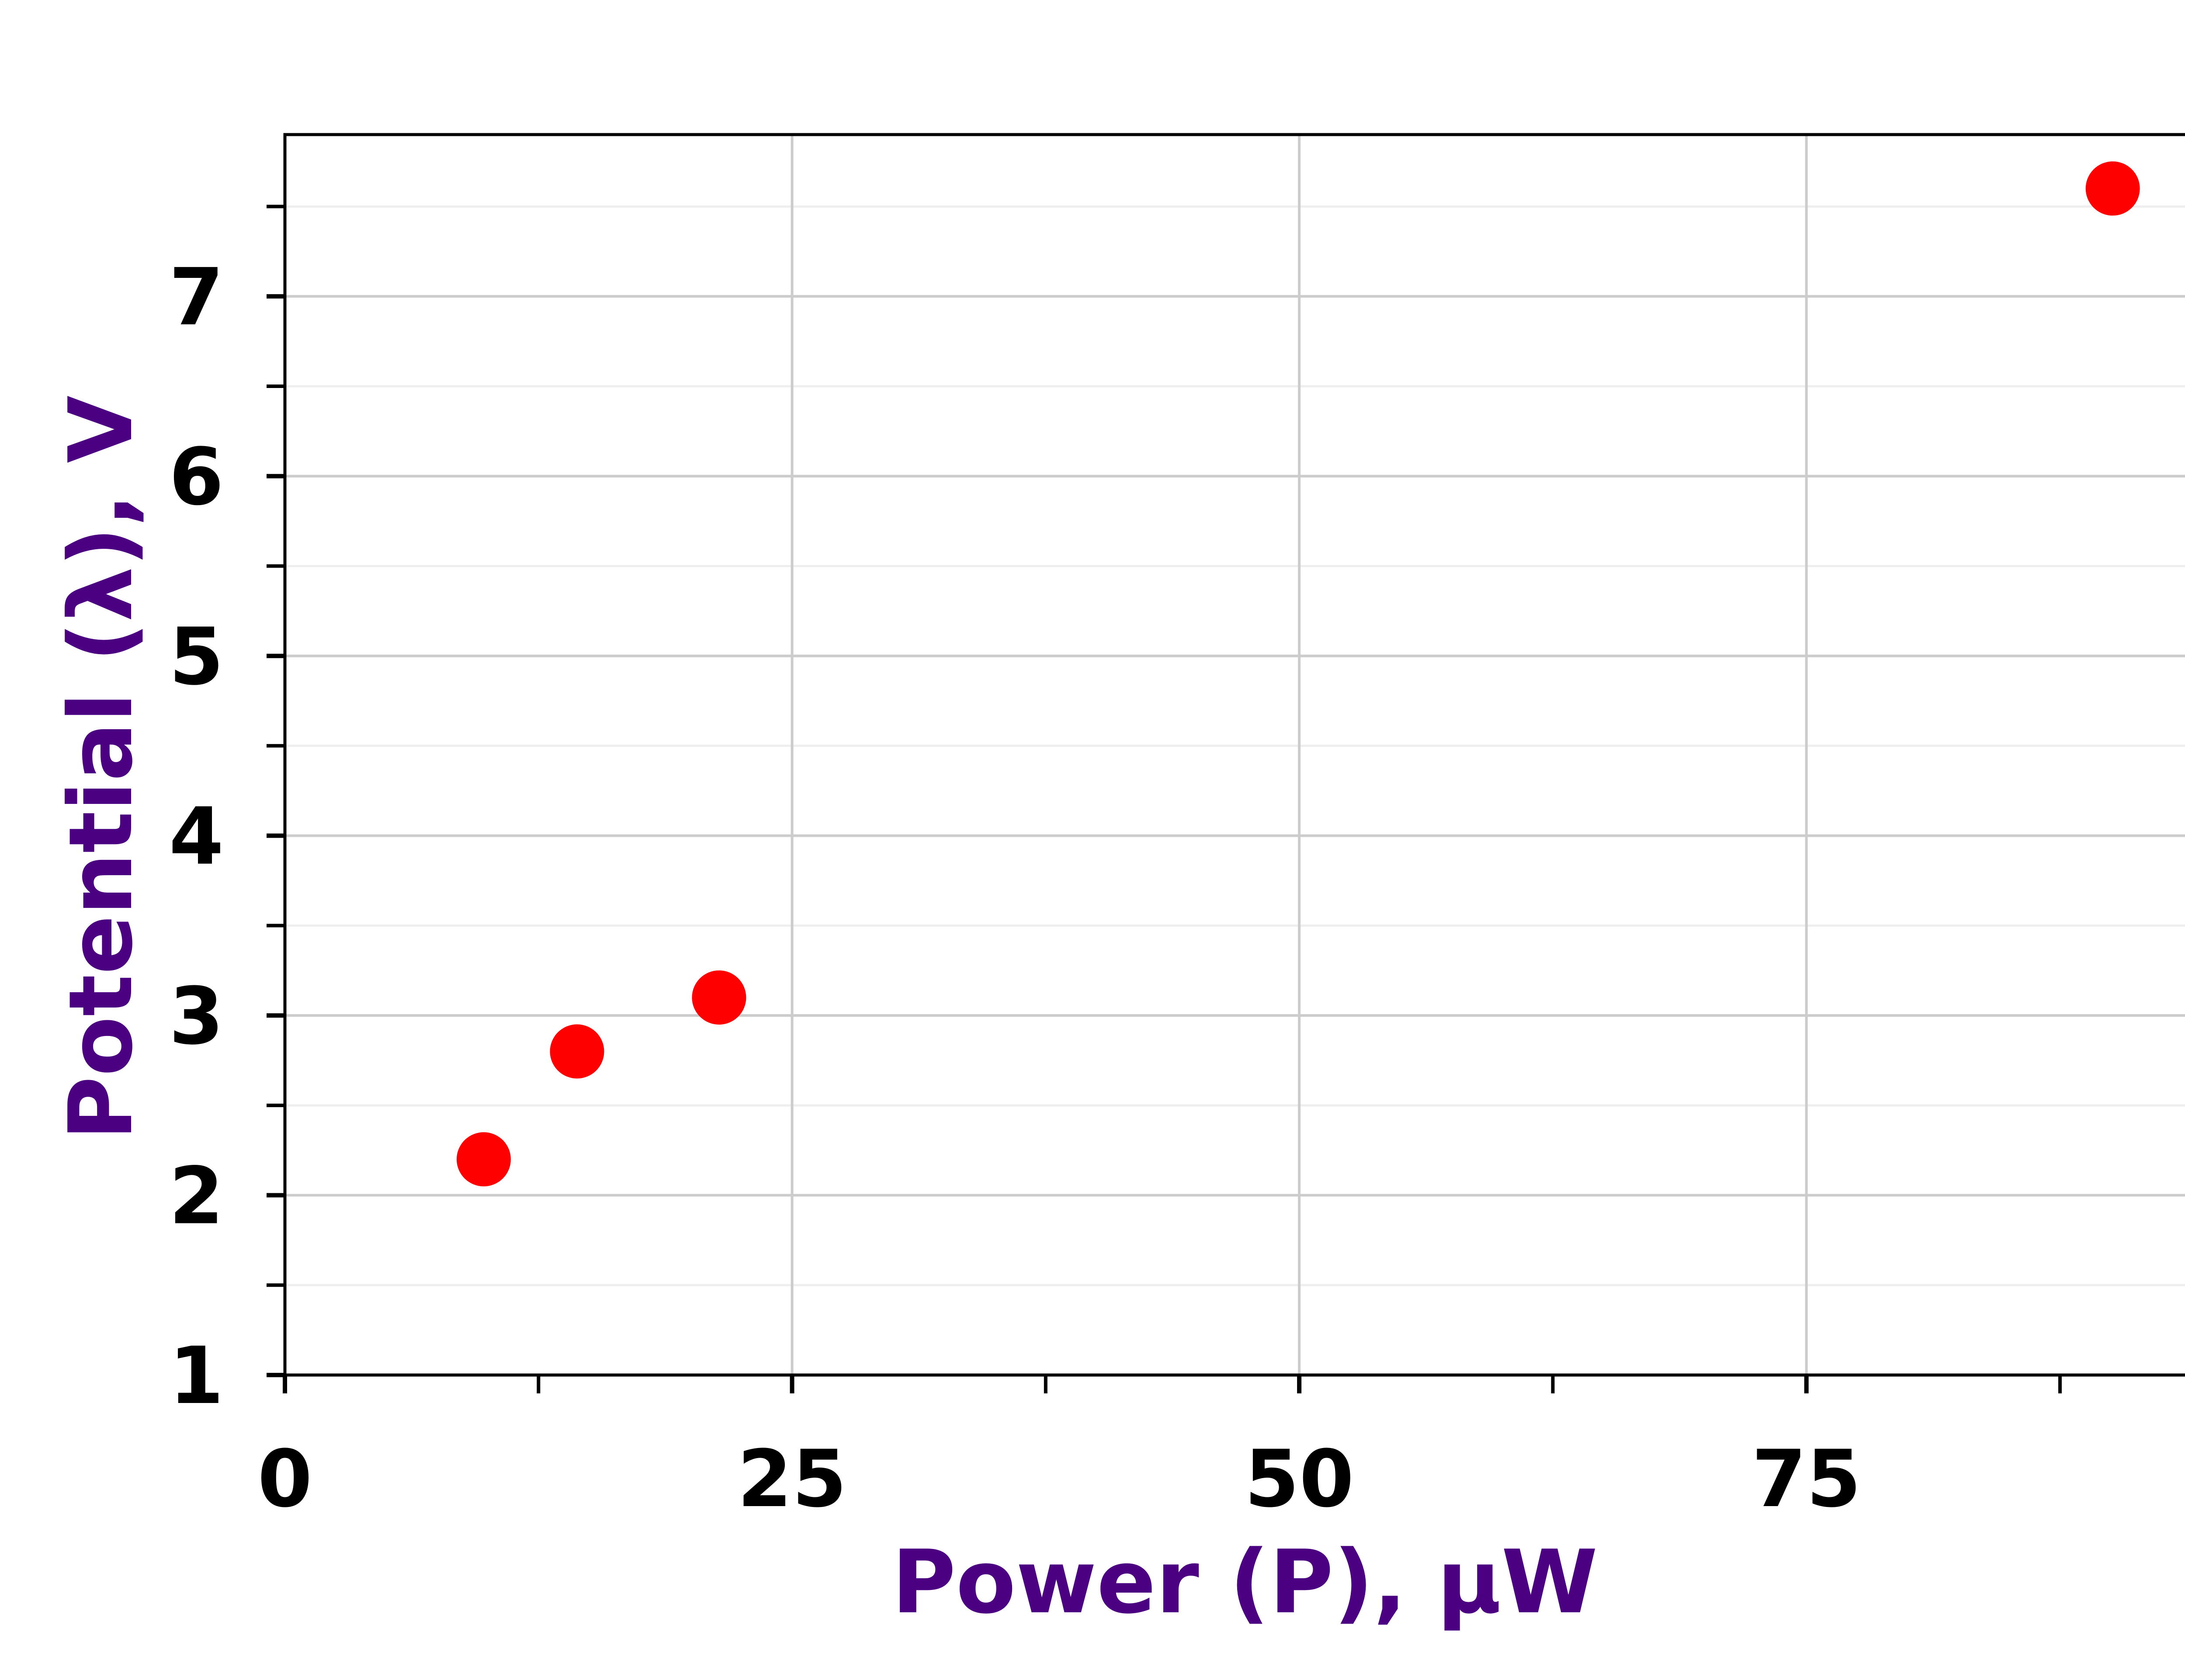  What do you see at coordinates (792, 1479) in the screenshot?
I see `x-tick-label: 25` at bounding box center [792, 1479].